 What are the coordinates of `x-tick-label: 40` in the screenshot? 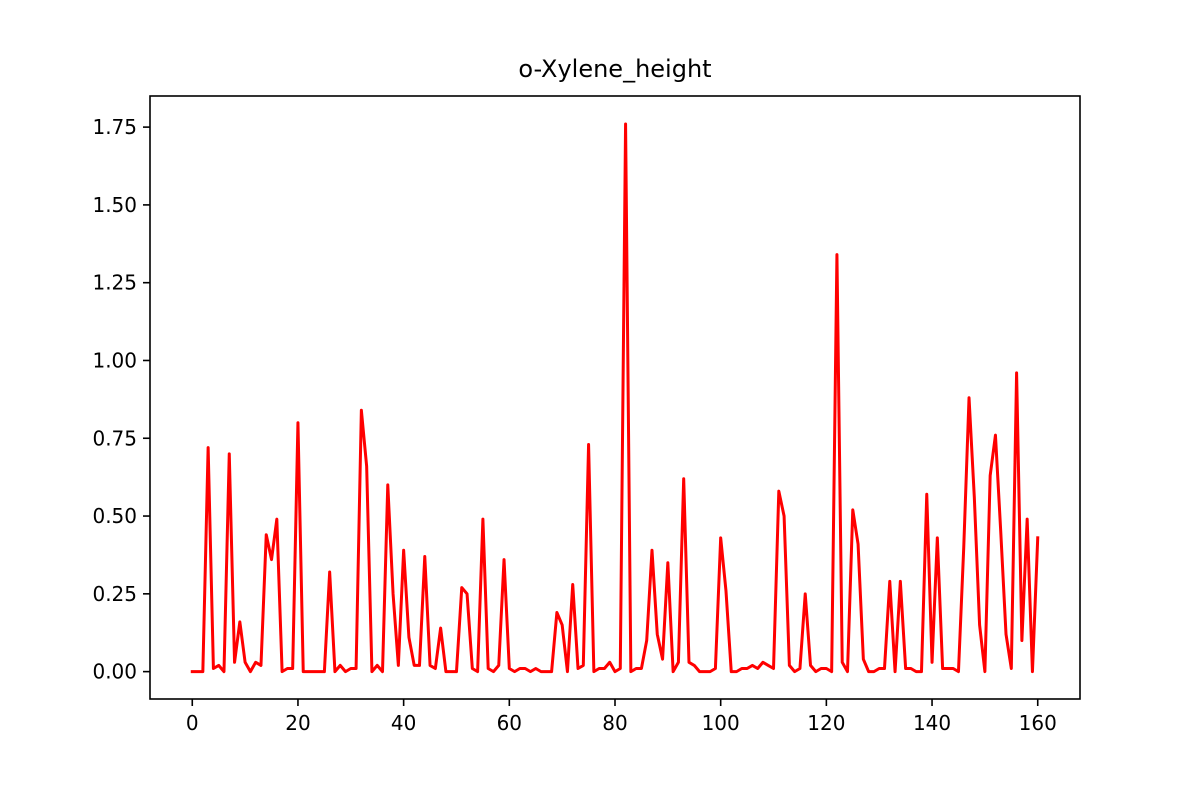 It's located at (403, 723).